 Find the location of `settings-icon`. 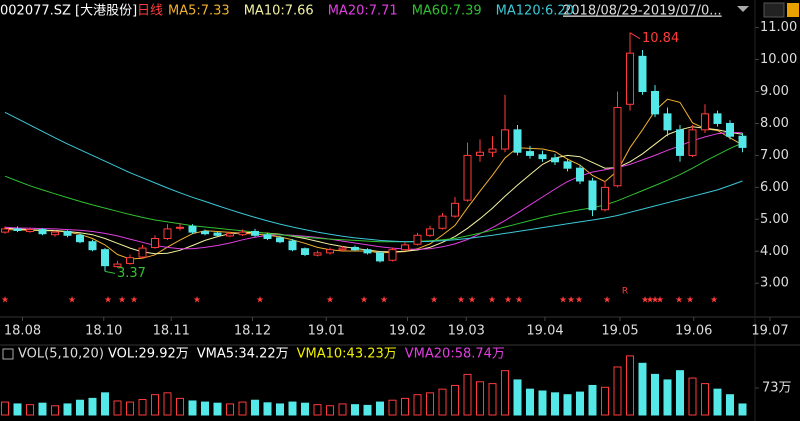

settings-icon is located at coordinates (774, 10).